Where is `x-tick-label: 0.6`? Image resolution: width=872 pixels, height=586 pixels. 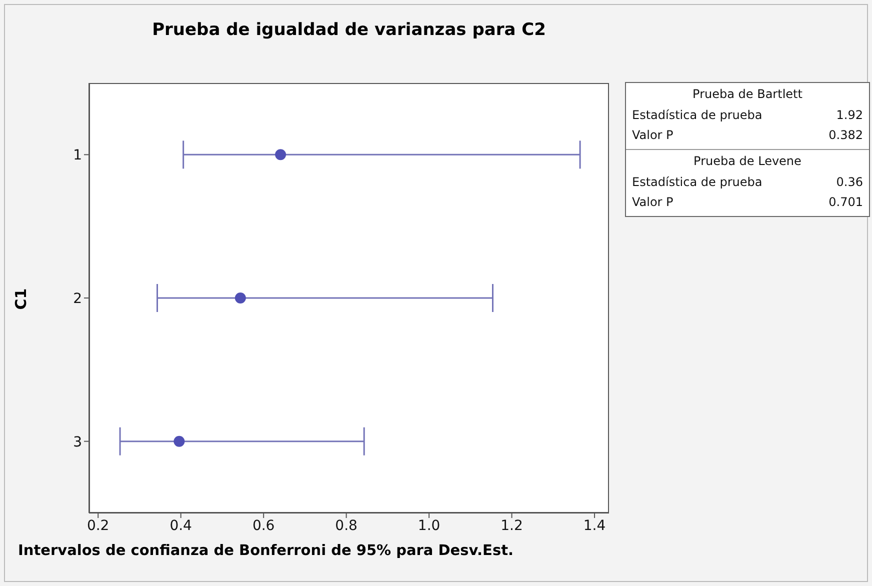
x-tick-label: 0.6 is located at coordinates (263, 526).